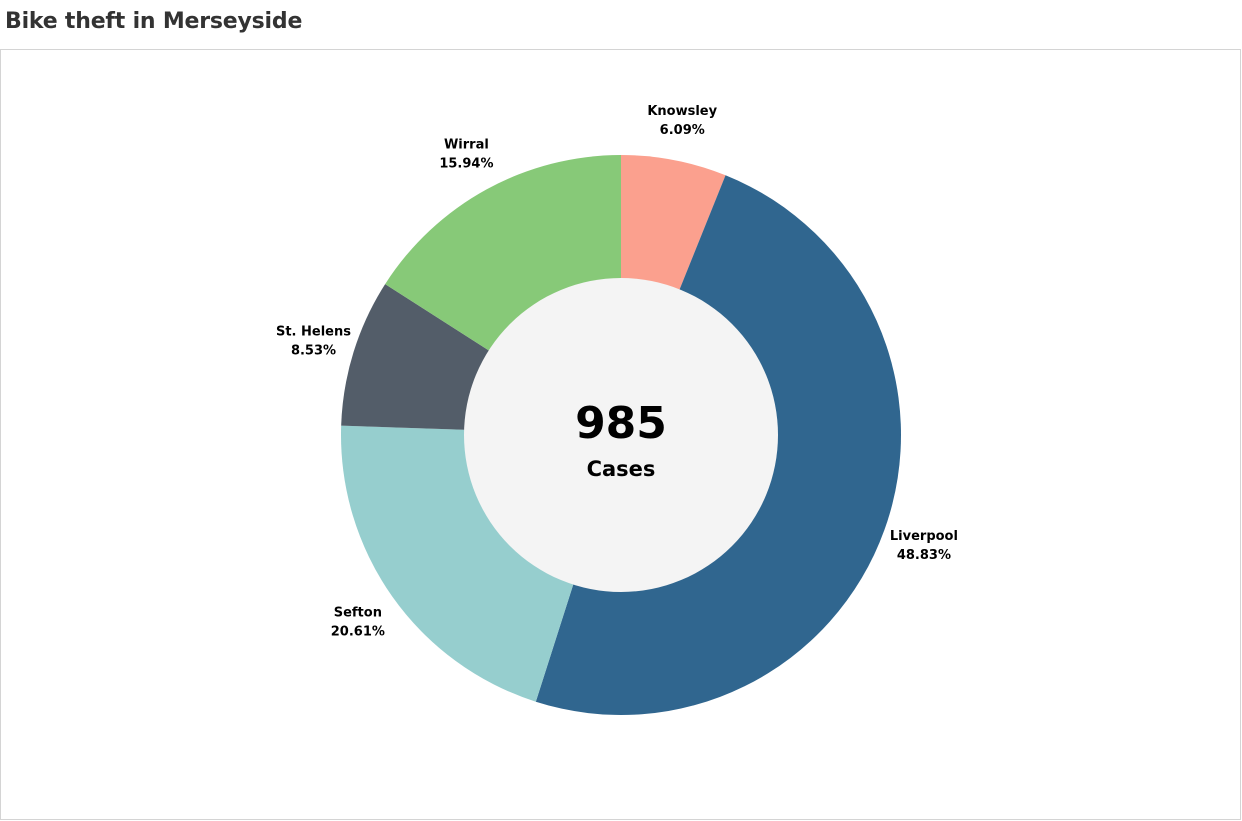  I want to click on center-total-value: 985, so click(621, 423).